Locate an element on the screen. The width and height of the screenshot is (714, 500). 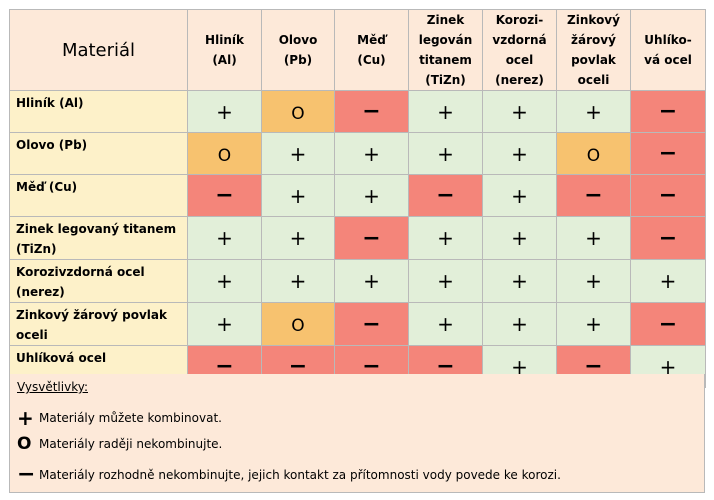
table-row: Zinek legovaný titanem (TiZn) + + − + + + − is located at coordinates (357, 238).